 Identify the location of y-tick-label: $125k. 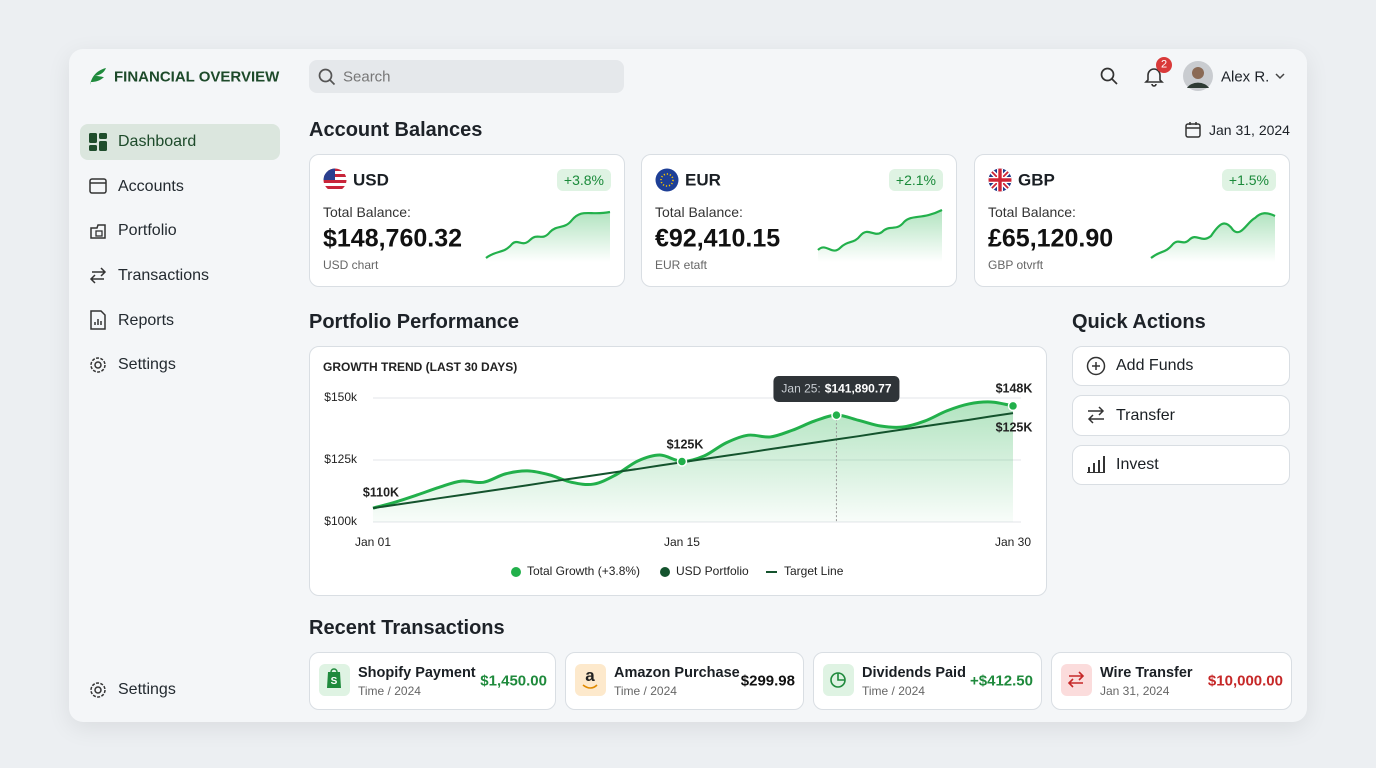
(341, 459).